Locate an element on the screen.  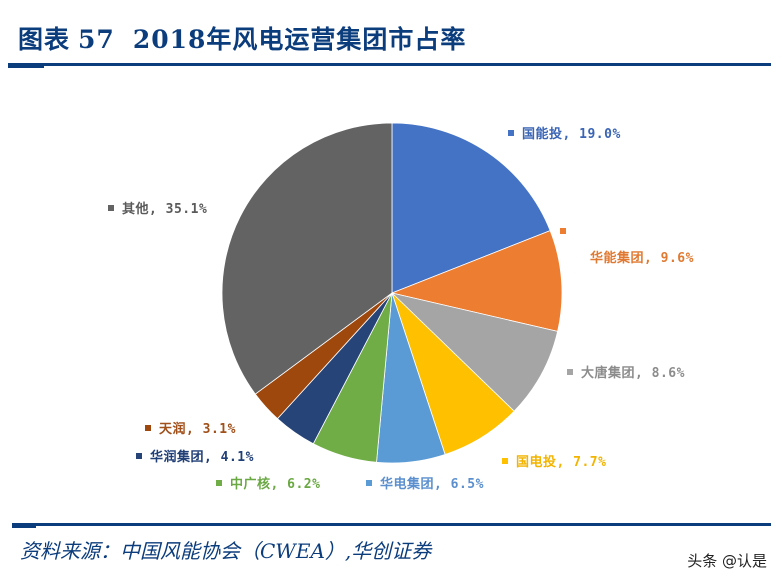
figure-number: 57 is located at coordinates (96, 39).